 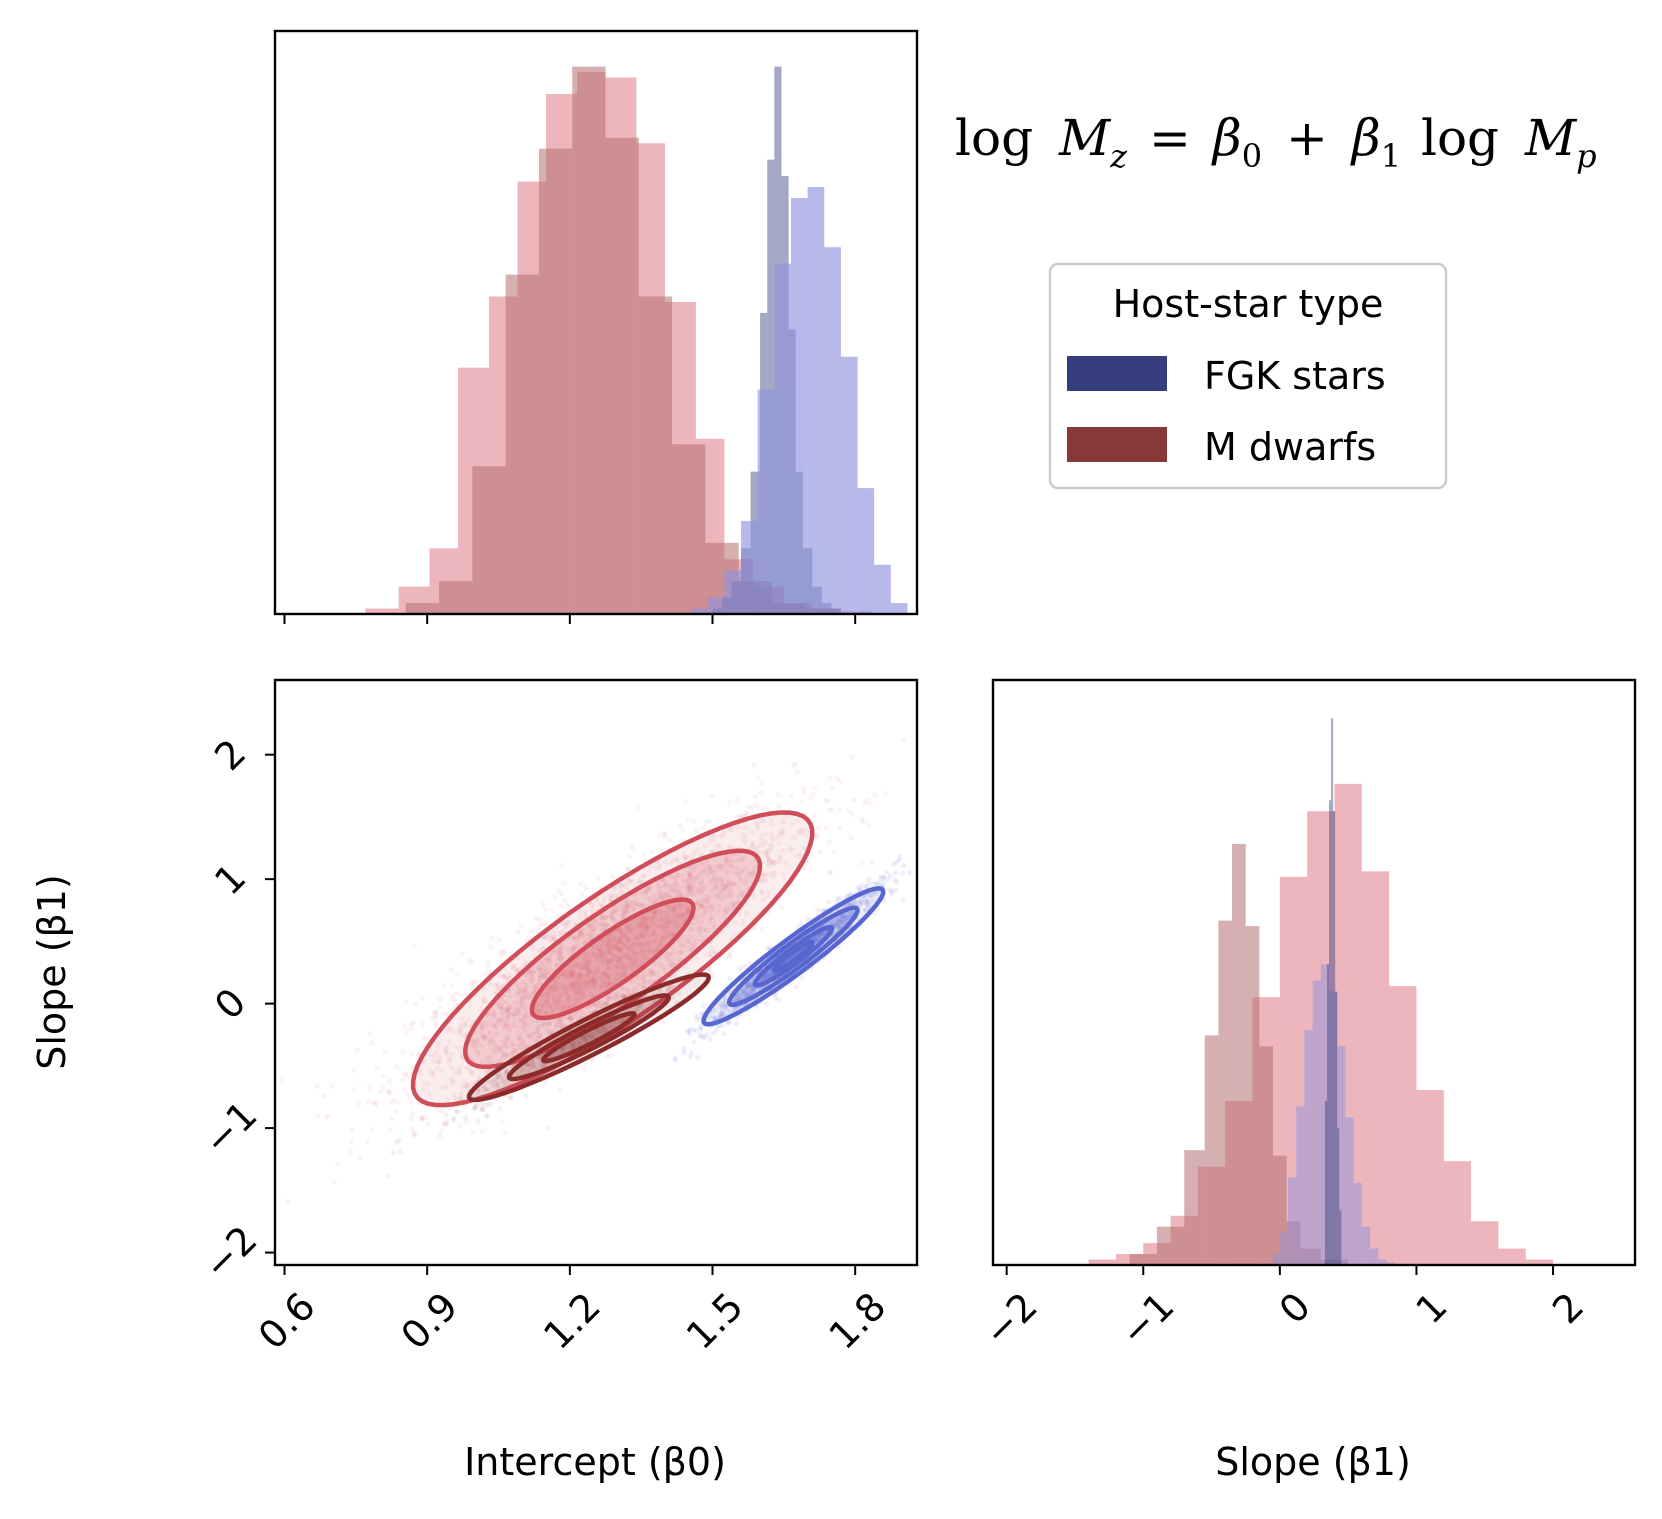 I want to click on scatter-point-cloud-0-1945, so click(x=459, y=1126).